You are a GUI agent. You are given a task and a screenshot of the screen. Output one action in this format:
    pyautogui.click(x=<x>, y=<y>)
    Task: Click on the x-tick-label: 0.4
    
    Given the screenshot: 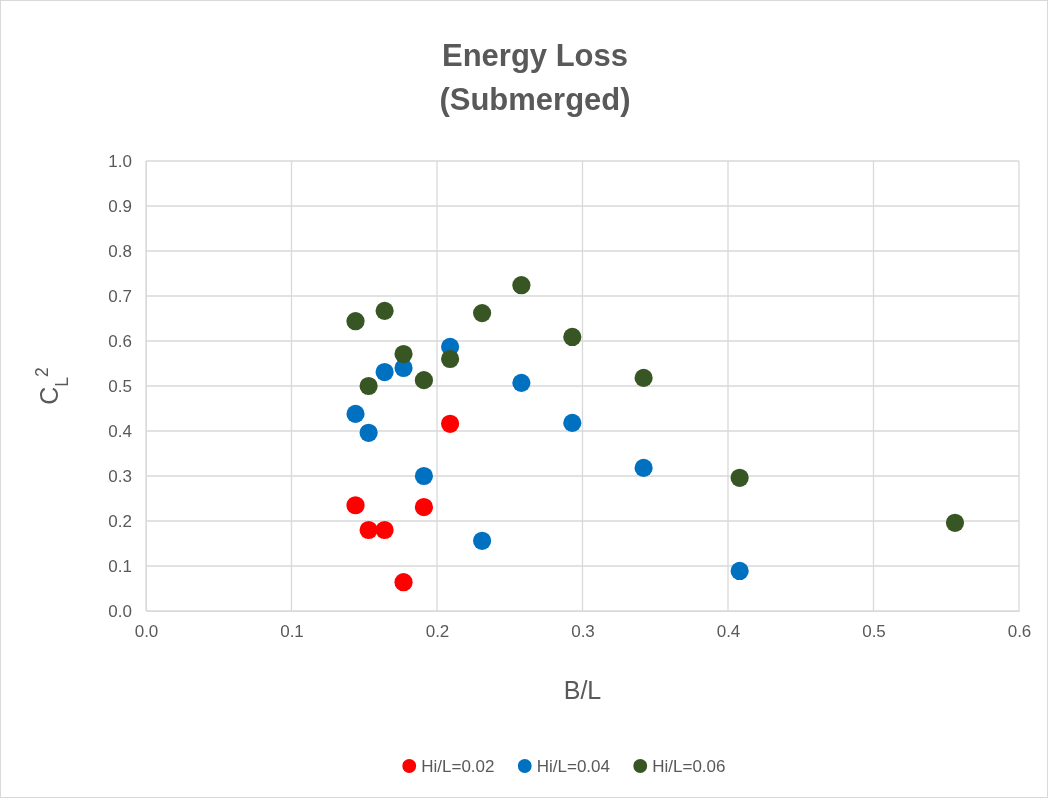 What is the action you would take?
    pyautogui.click(x=728, y=632)
    